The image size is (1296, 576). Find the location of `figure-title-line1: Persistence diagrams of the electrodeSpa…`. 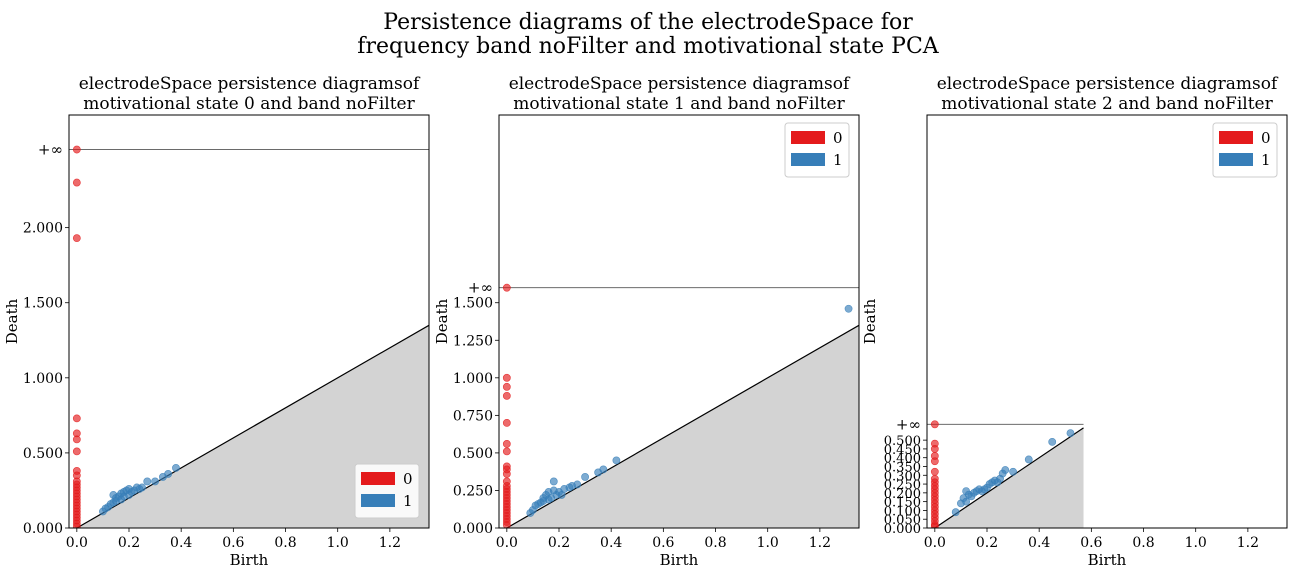

figure-title-line1: Persistence diagrams of the electrodeSpa… is located at coordinates (648, 22).